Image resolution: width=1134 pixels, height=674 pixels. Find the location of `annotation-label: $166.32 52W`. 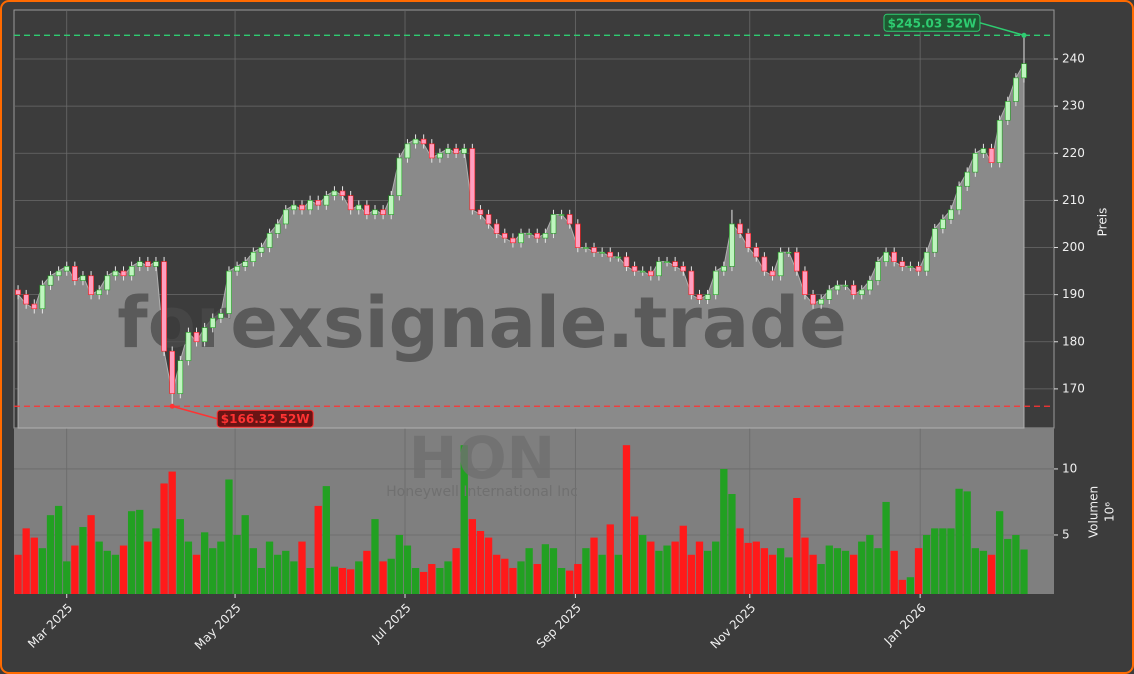

annotation-label: $166.32 52W is located at coordinates (265, 419).